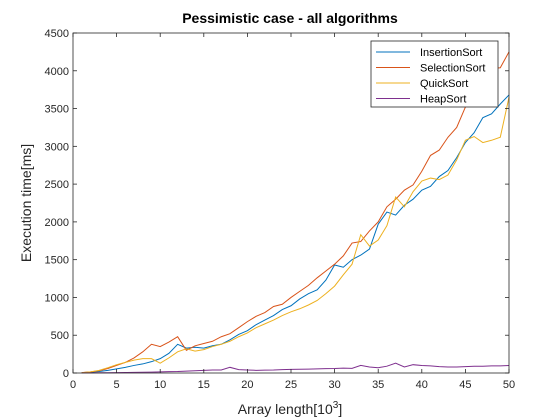 The image size is (560, 420). I want to click on x-tick-label: 0, so click(73, 385).